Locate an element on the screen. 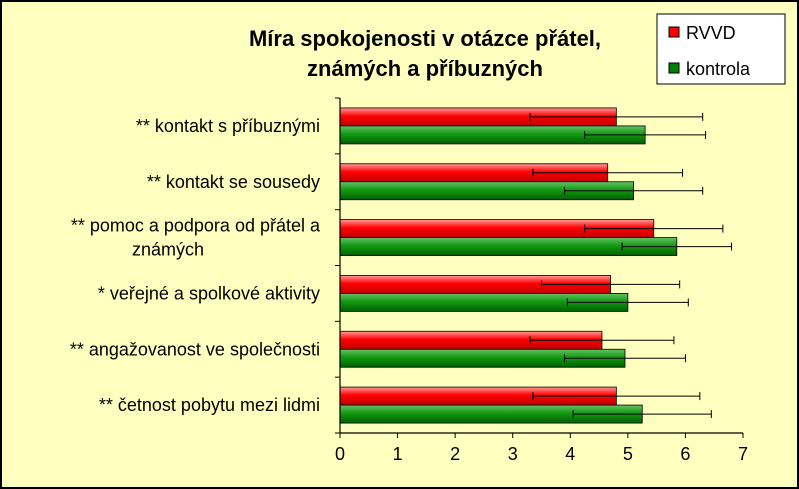  x-tick-label-7: 7 is located at coordinates (743, 454).